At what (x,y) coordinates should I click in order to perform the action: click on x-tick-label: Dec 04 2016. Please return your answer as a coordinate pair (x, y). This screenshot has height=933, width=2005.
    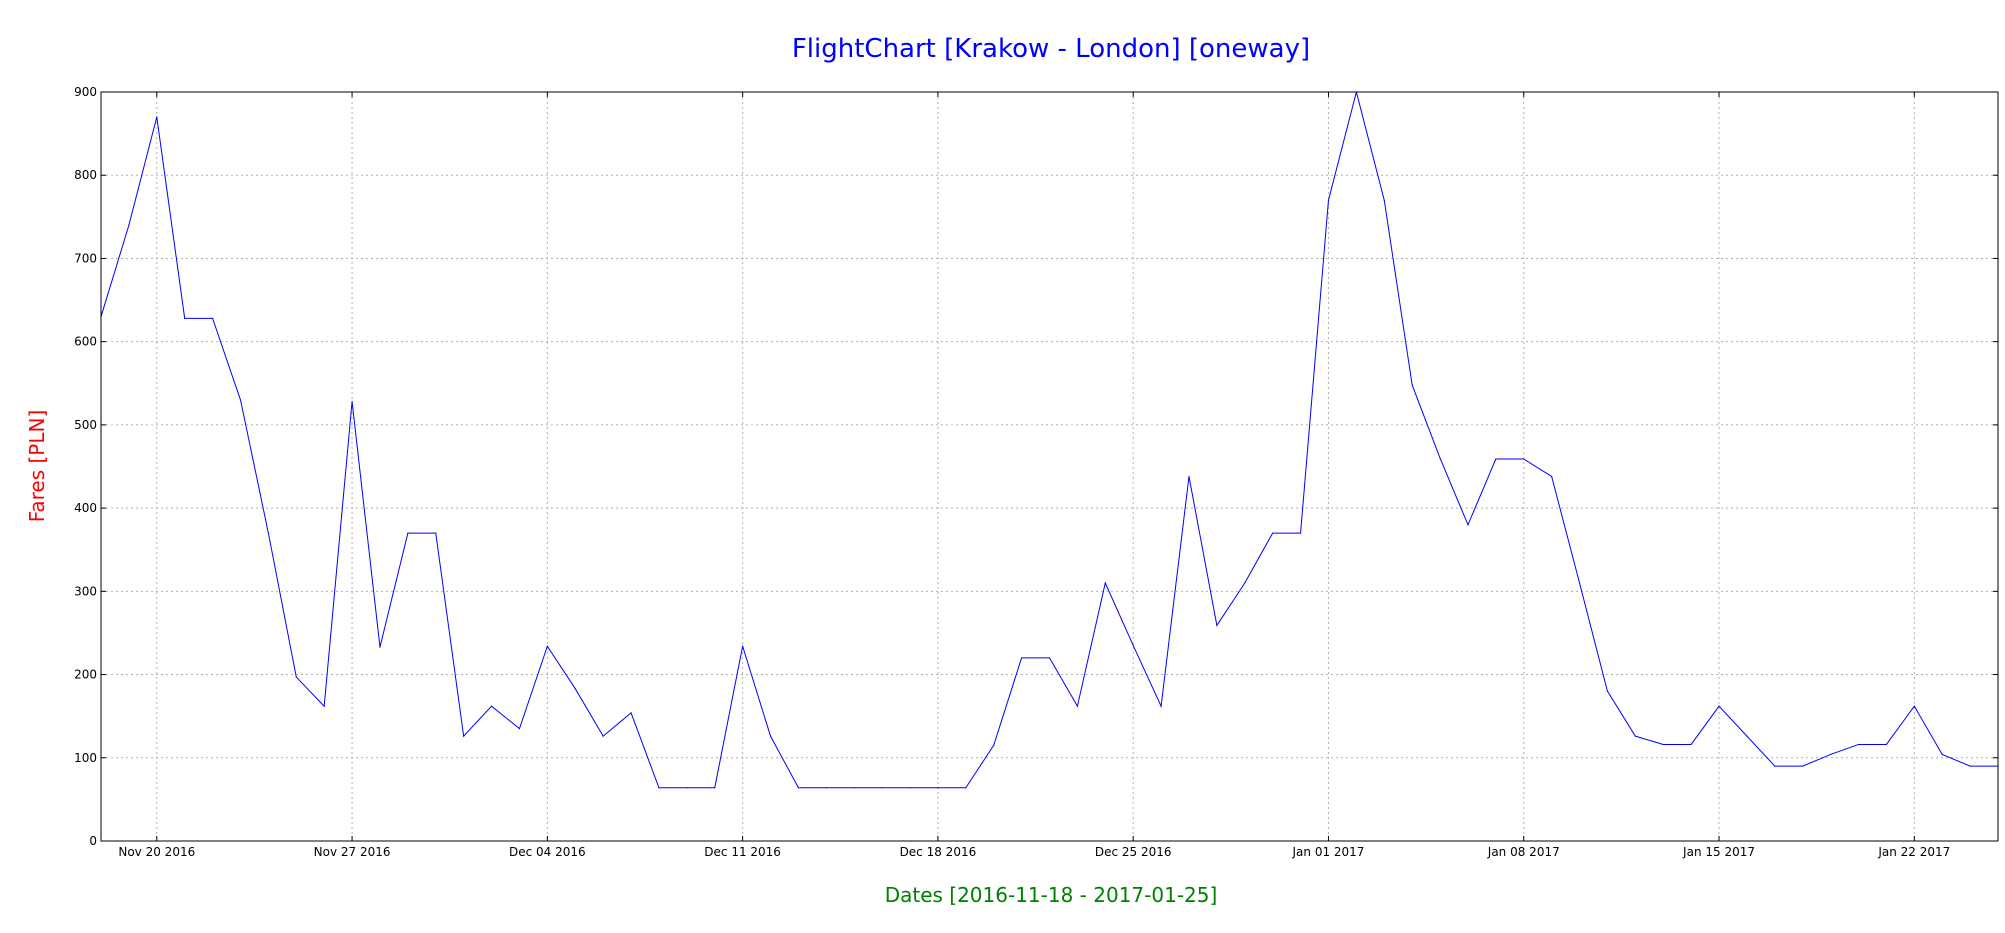
    Looking at the image, I should click on (547, 852).